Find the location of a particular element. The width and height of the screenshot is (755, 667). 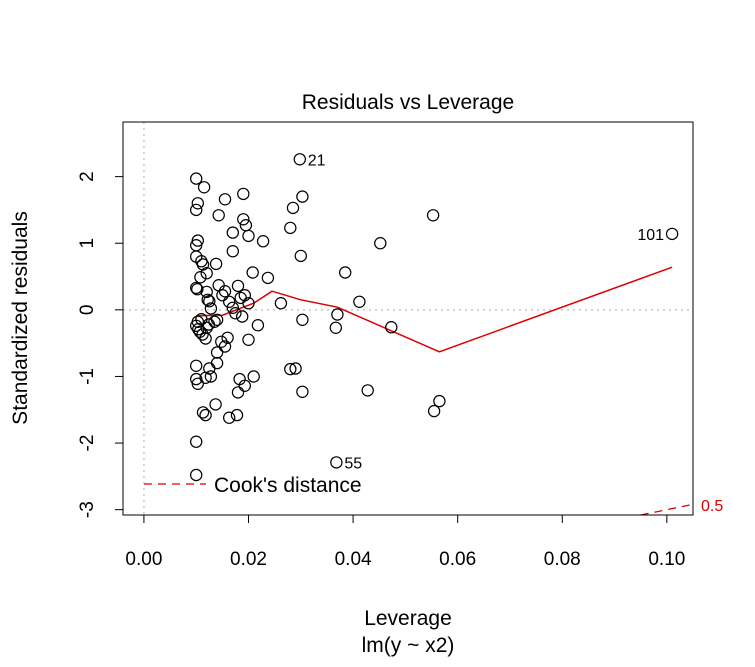

x-tick-label: 0.04 is located at coordinates (353, 559).